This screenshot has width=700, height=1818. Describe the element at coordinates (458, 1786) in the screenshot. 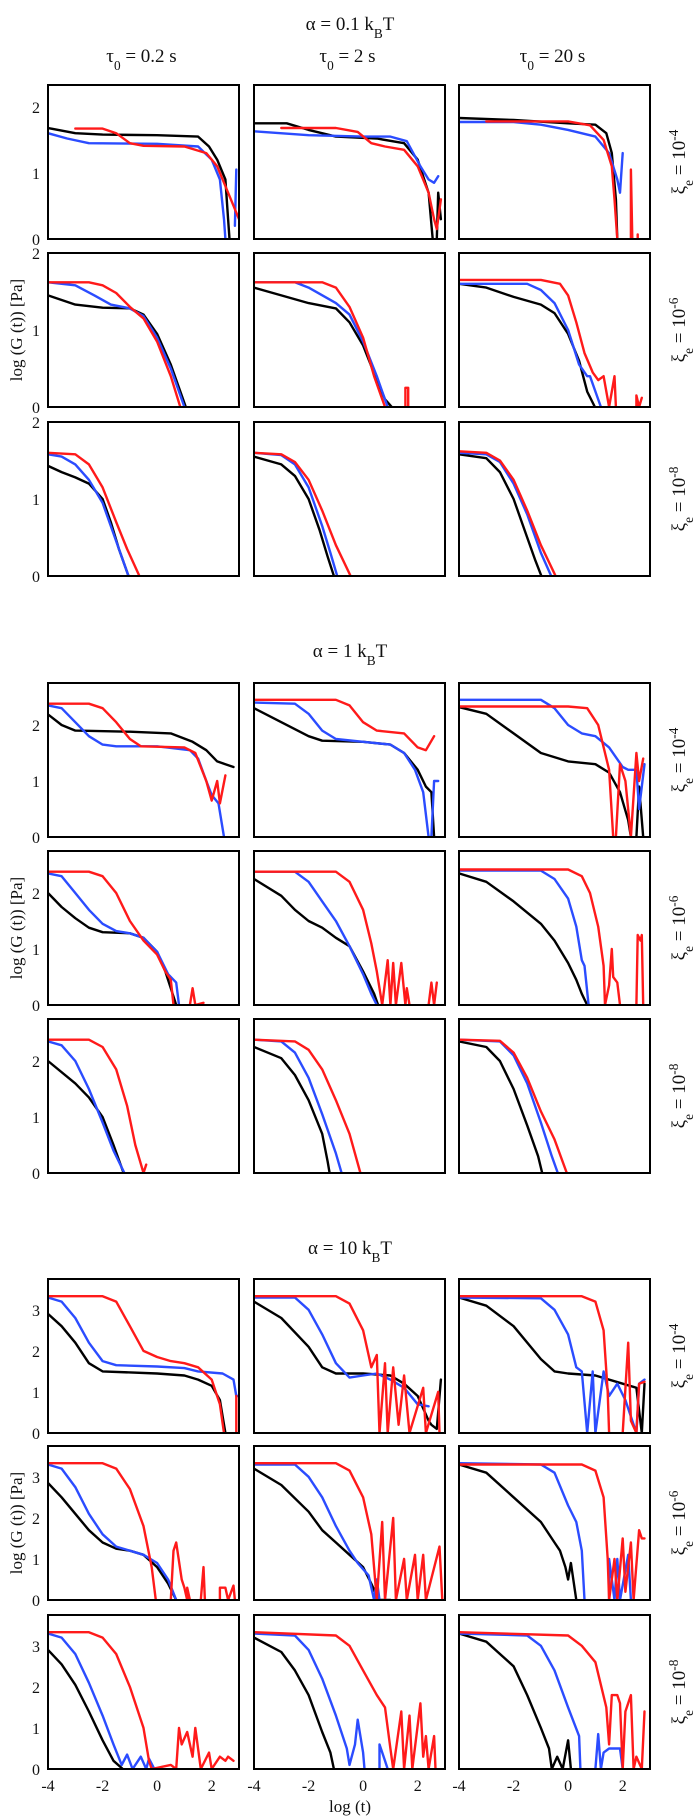

I see `x-tick-label: -4` at that location.